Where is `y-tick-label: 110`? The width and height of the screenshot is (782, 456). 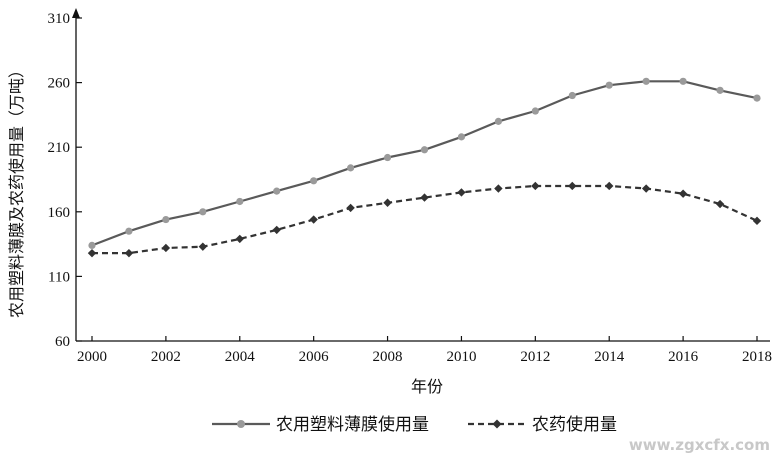
y-tick-label: 110 is located at coordinates (59, 277).